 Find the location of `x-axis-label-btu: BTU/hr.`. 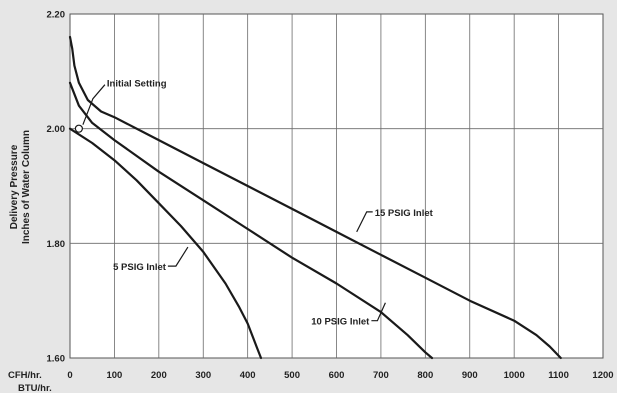

x-axis-label-btu: BTU/hr. is located at coordinates (35, 388).